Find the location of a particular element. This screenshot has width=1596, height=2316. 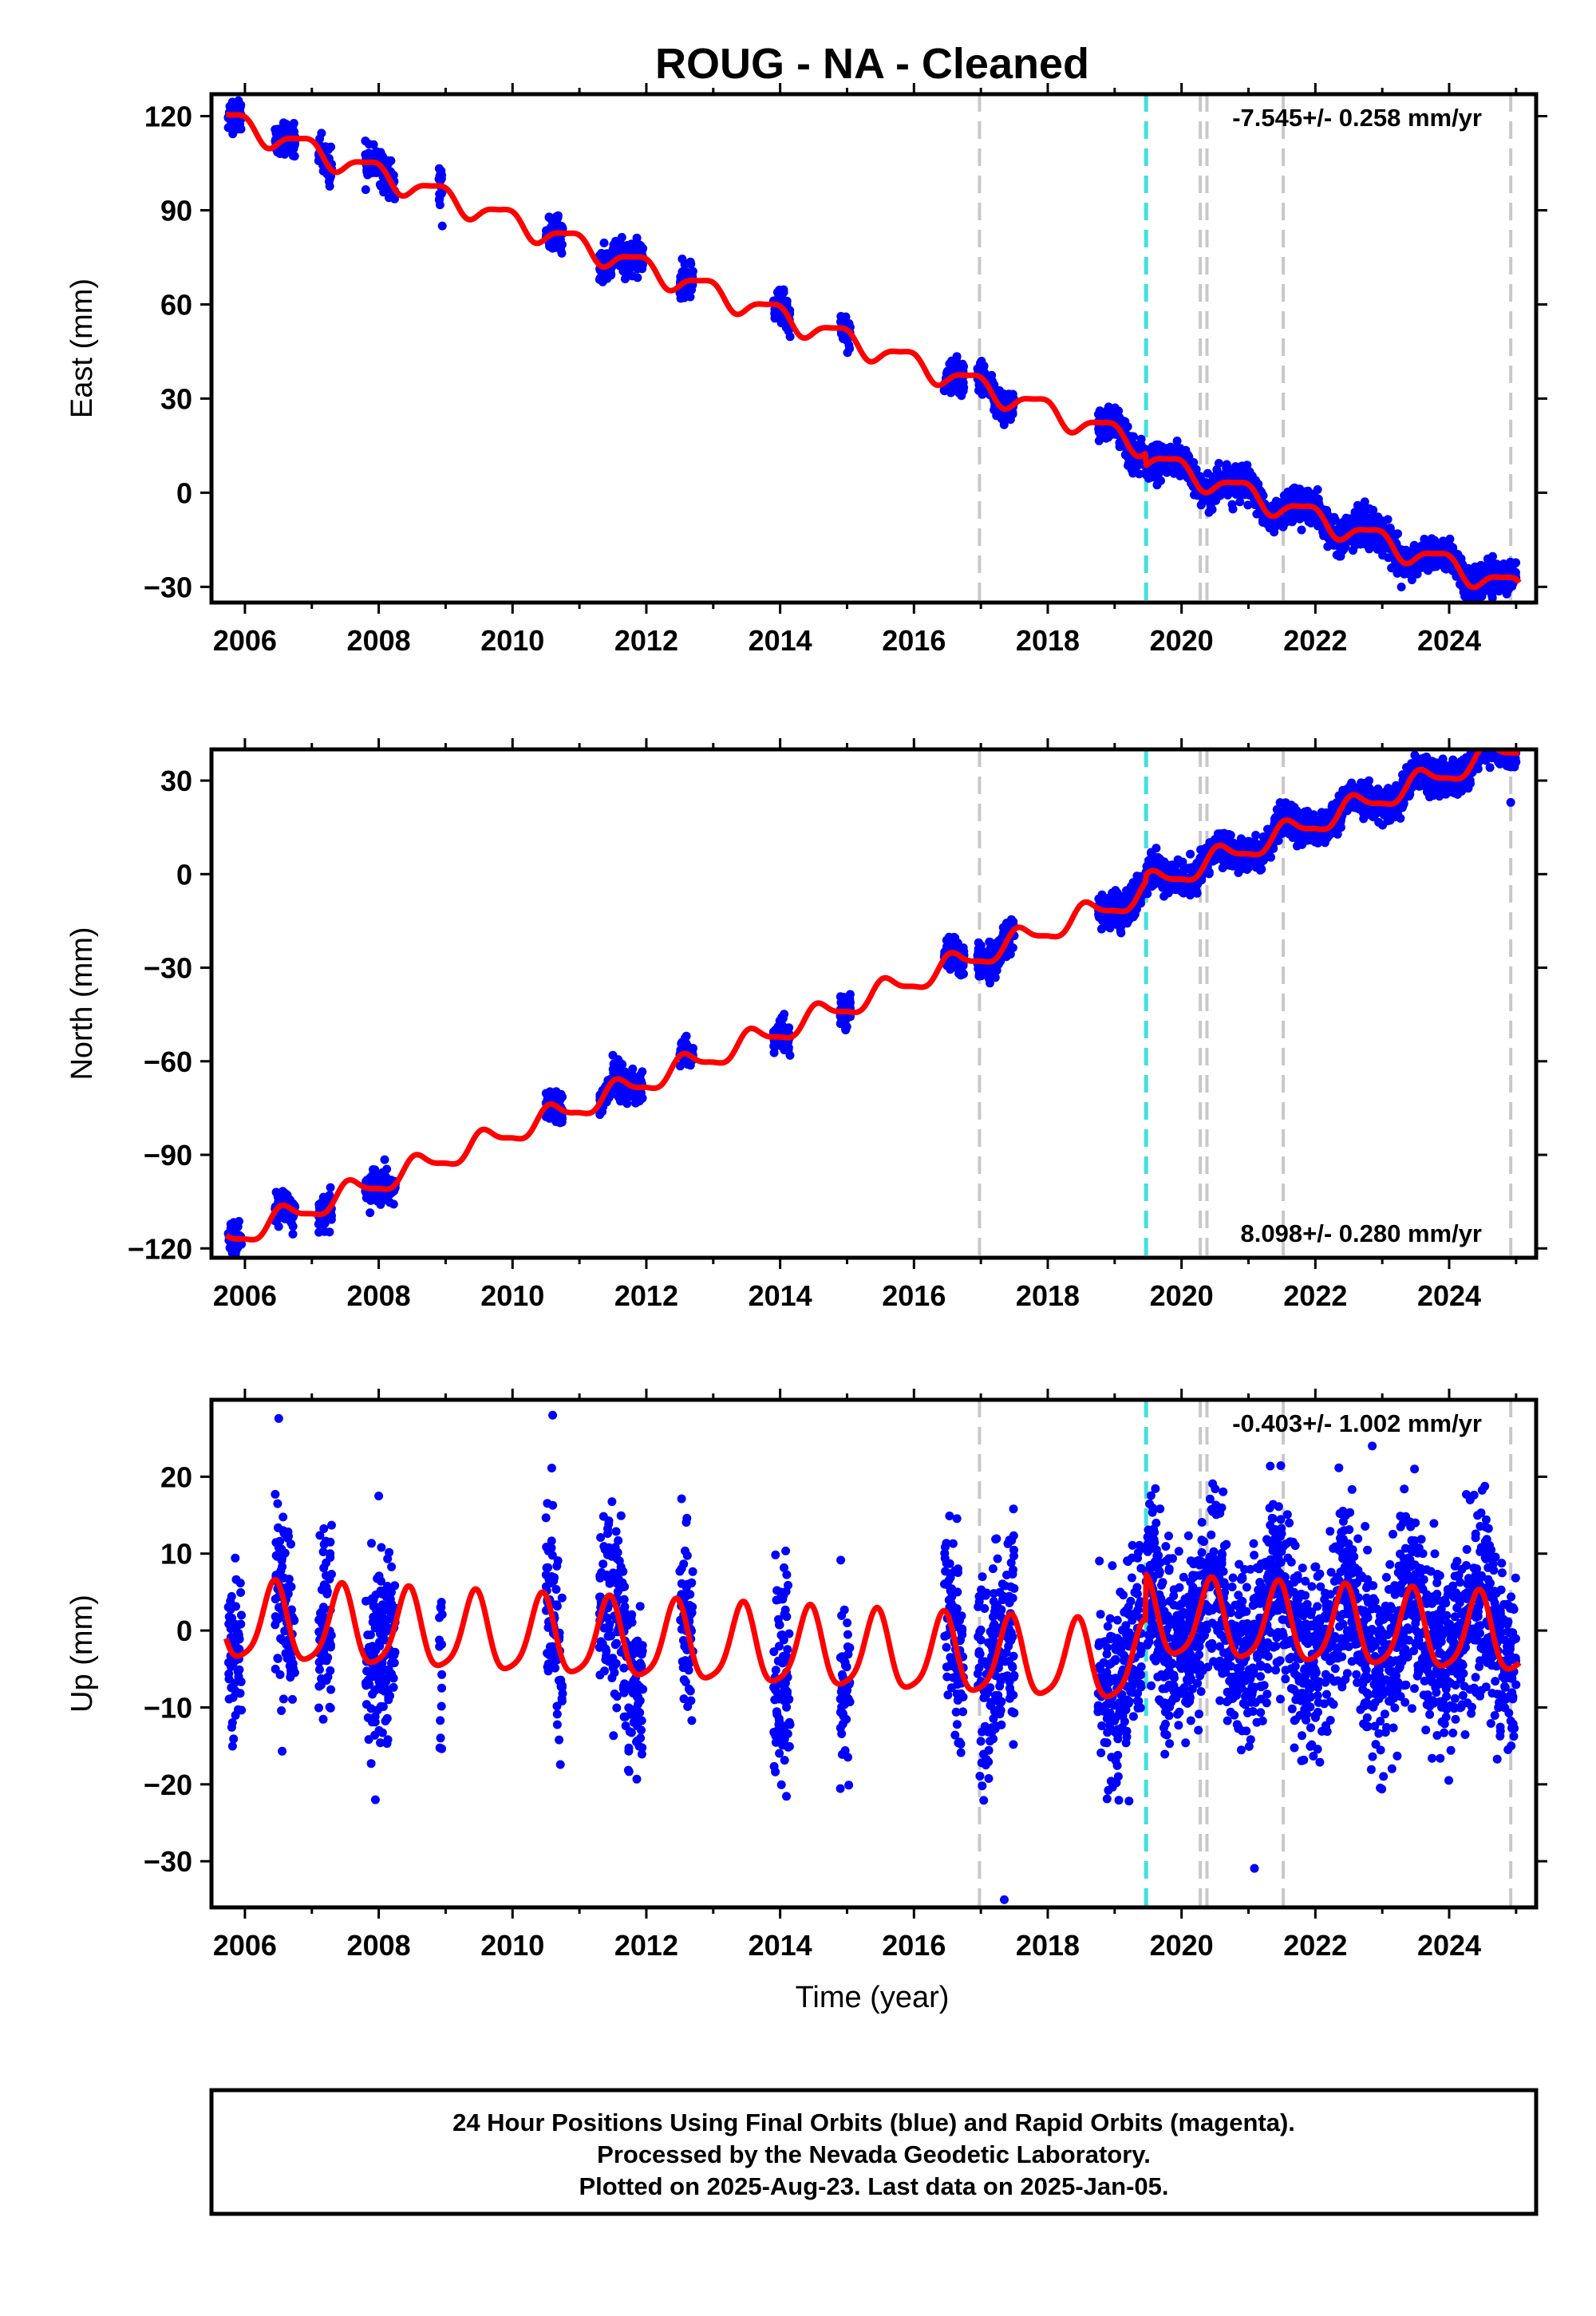

figure-title: ROUG - NA - Cleaned is located at coordinates (872, 64).